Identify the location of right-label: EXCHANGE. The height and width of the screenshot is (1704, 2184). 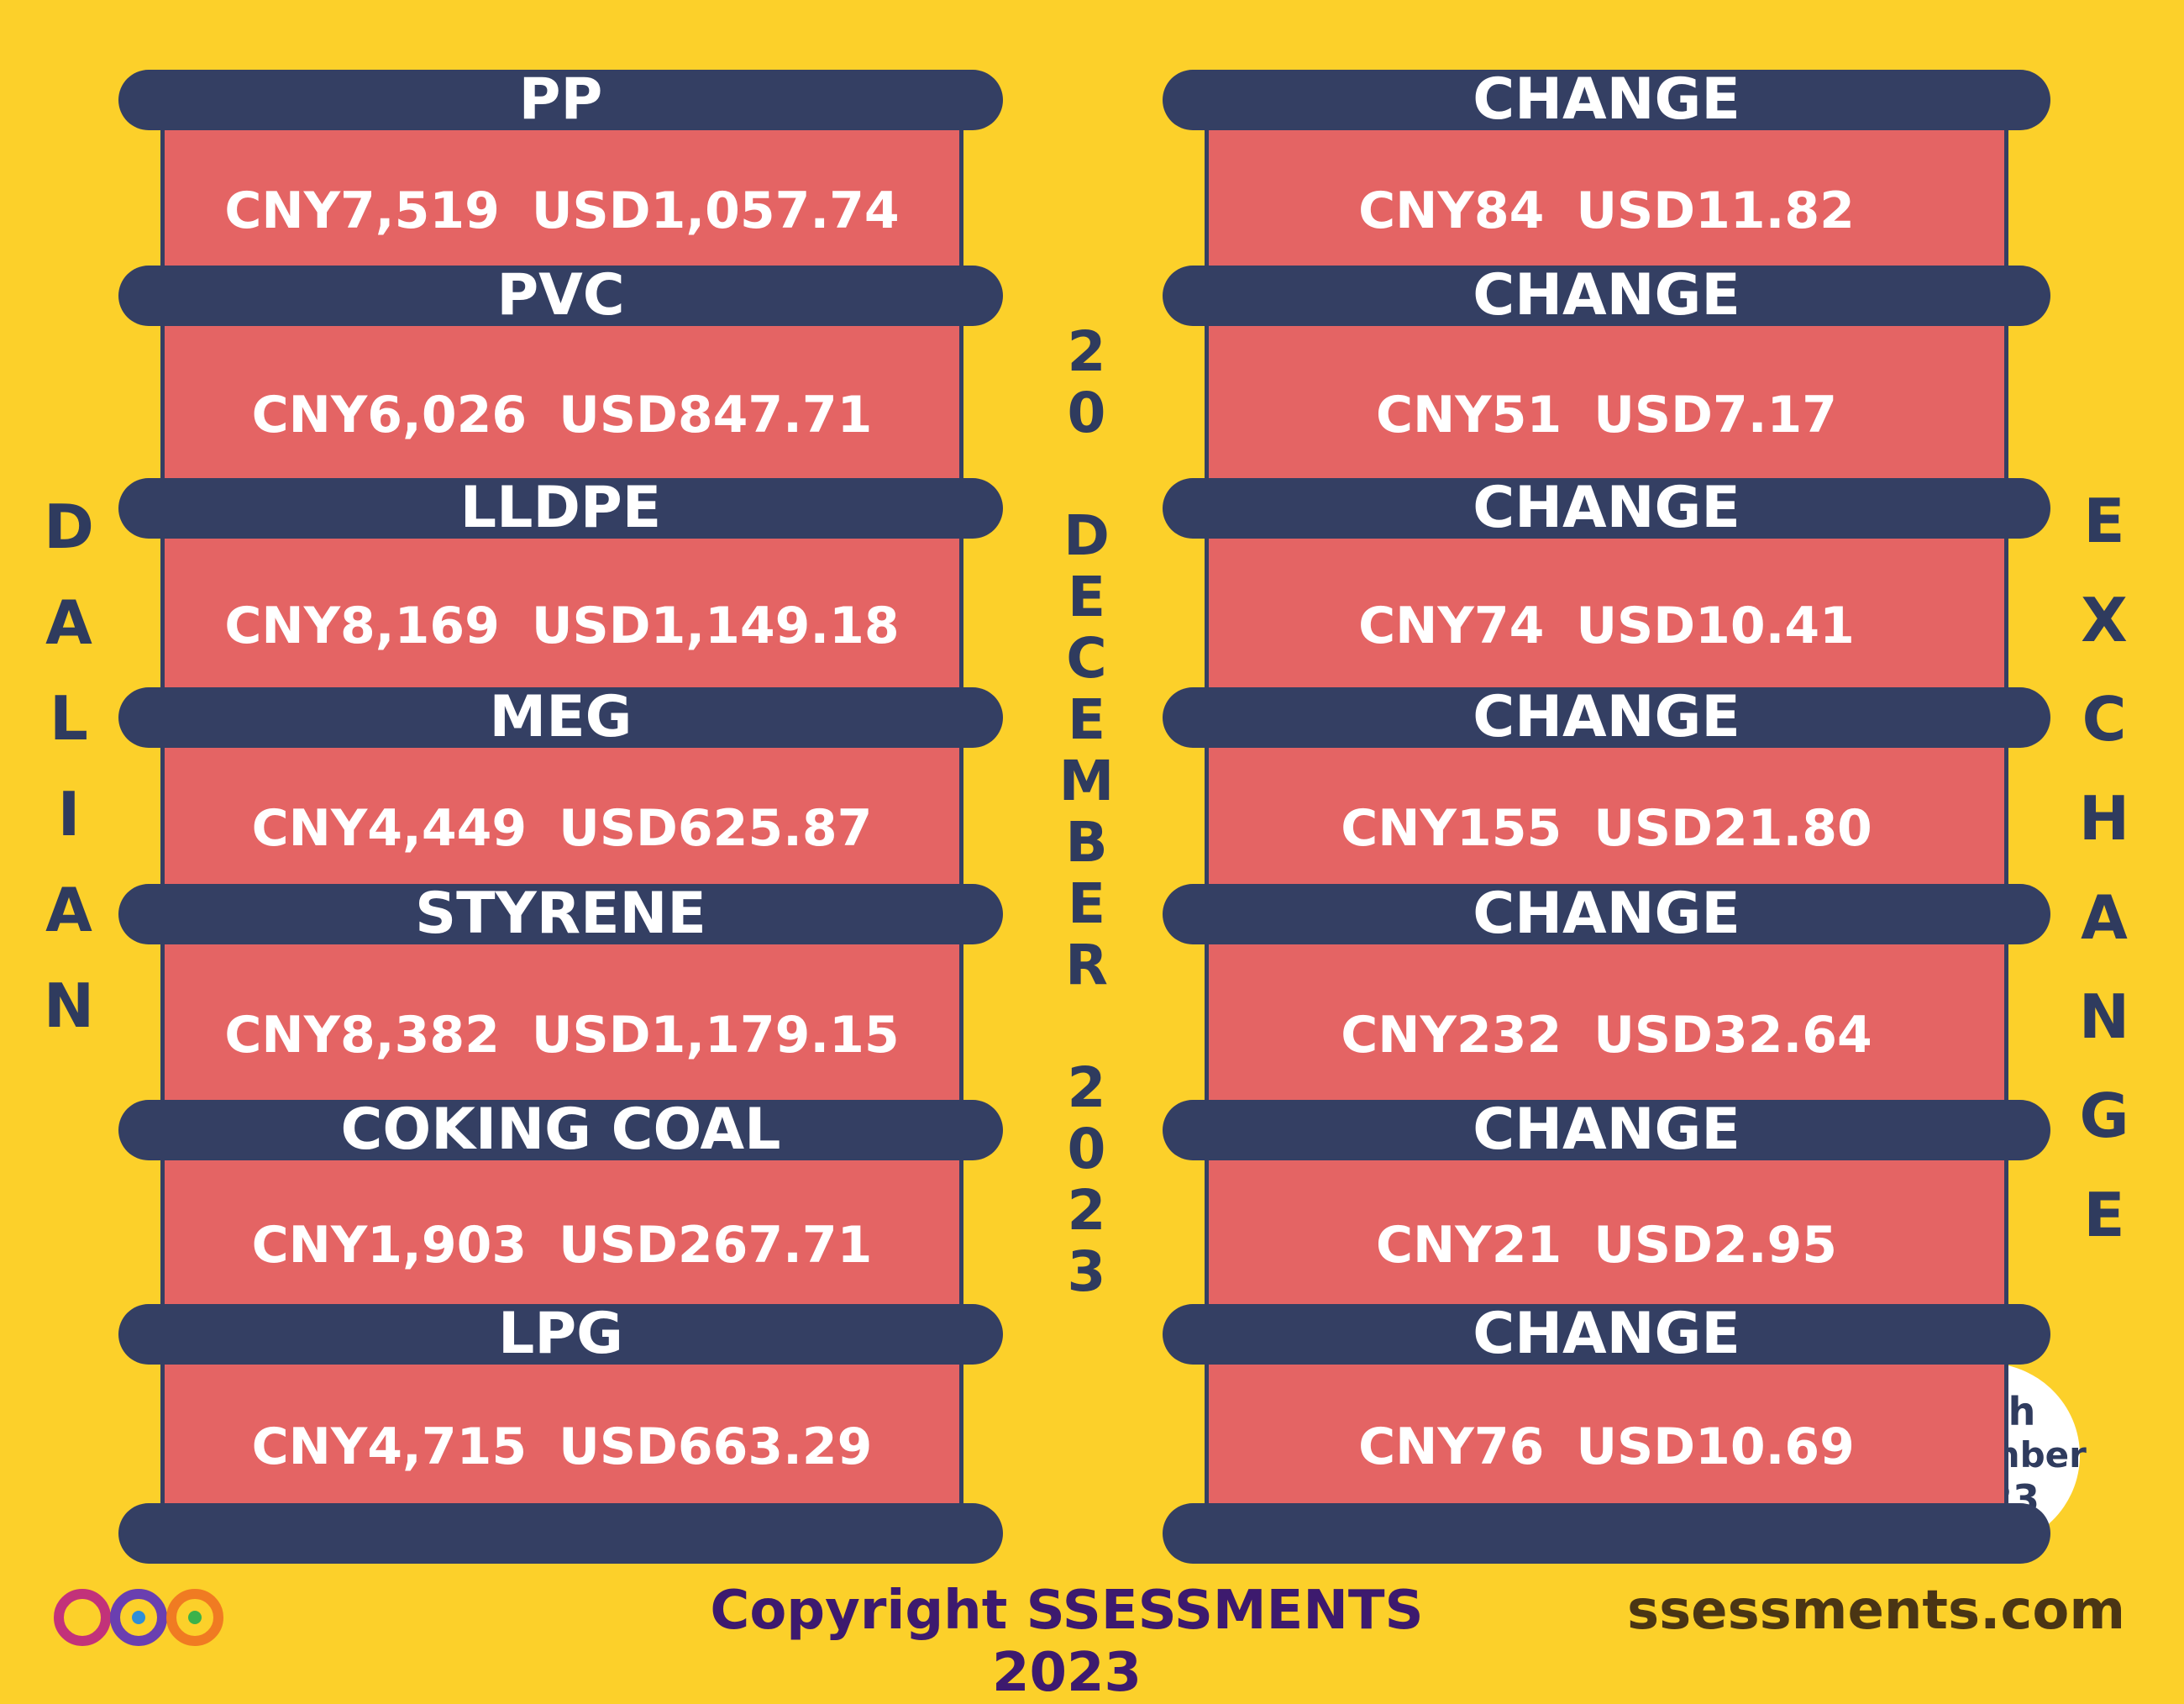
(2104, 882).